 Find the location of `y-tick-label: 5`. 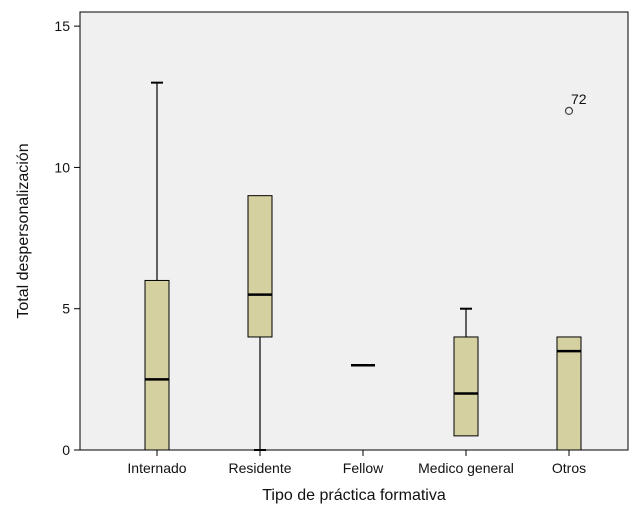

y-tick-label: 5 is located at coordinates (66, 309).